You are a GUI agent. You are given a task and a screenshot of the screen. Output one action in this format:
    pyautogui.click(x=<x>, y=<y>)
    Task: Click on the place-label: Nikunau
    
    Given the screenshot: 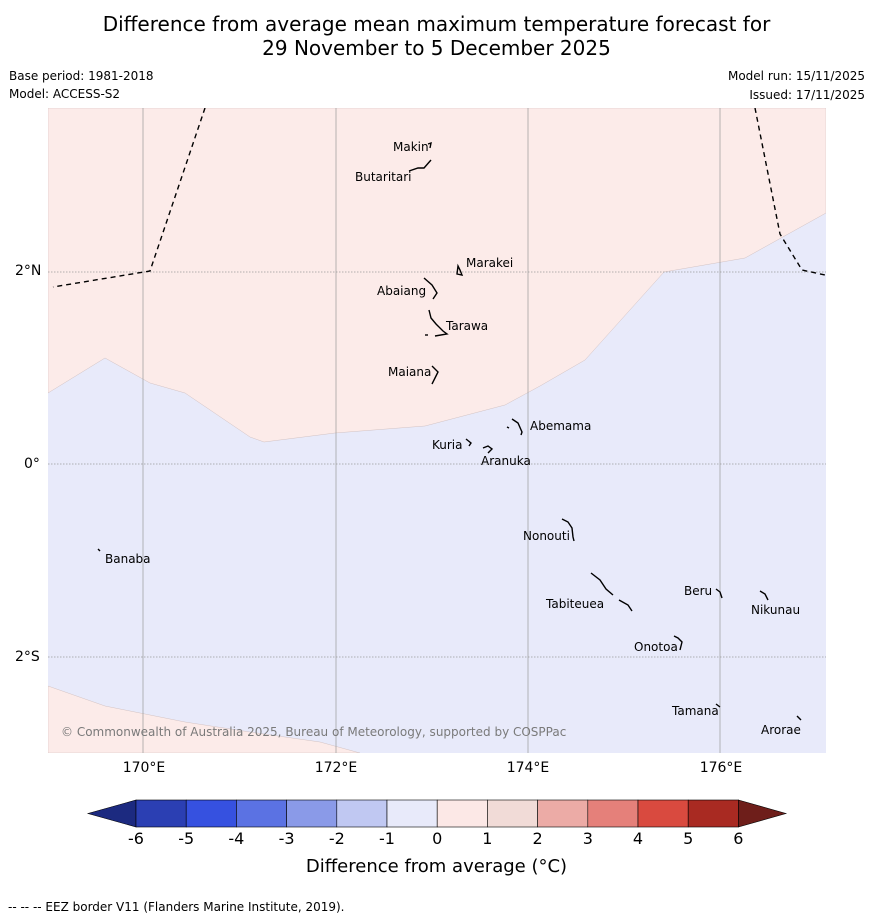 What is the action you would take?
    pyautogui.click(x=775, y=610)
    